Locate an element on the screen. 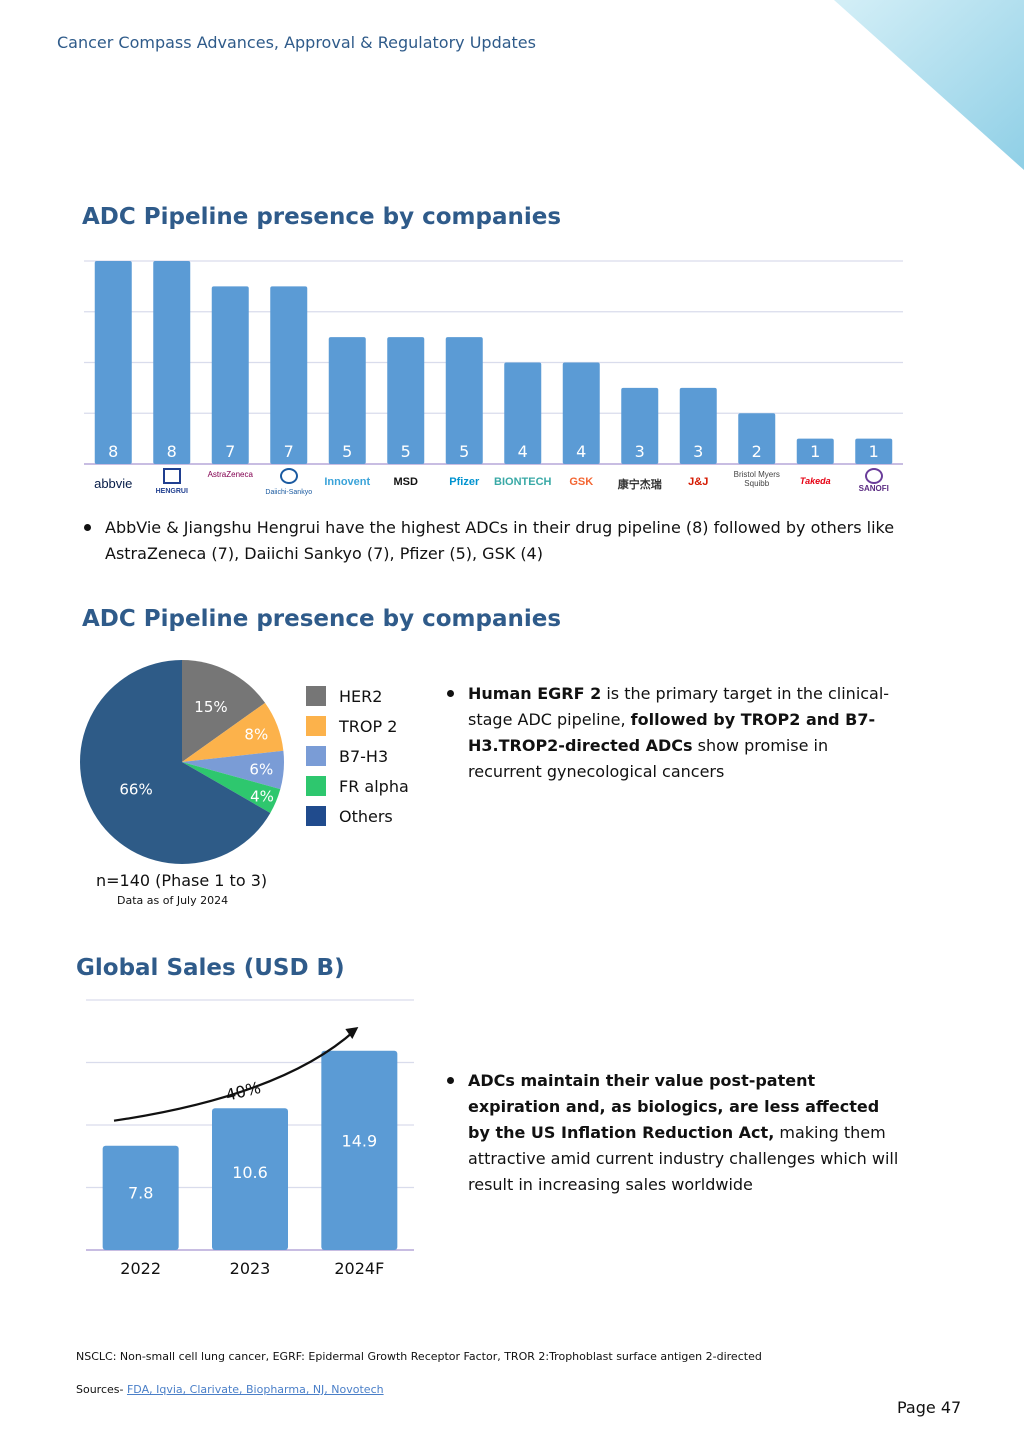 Image resolution: width=1024 pixels, height=1448 pixels. section1-title: ADC Pipeline presence by companies is located at coordinates (322, 217).